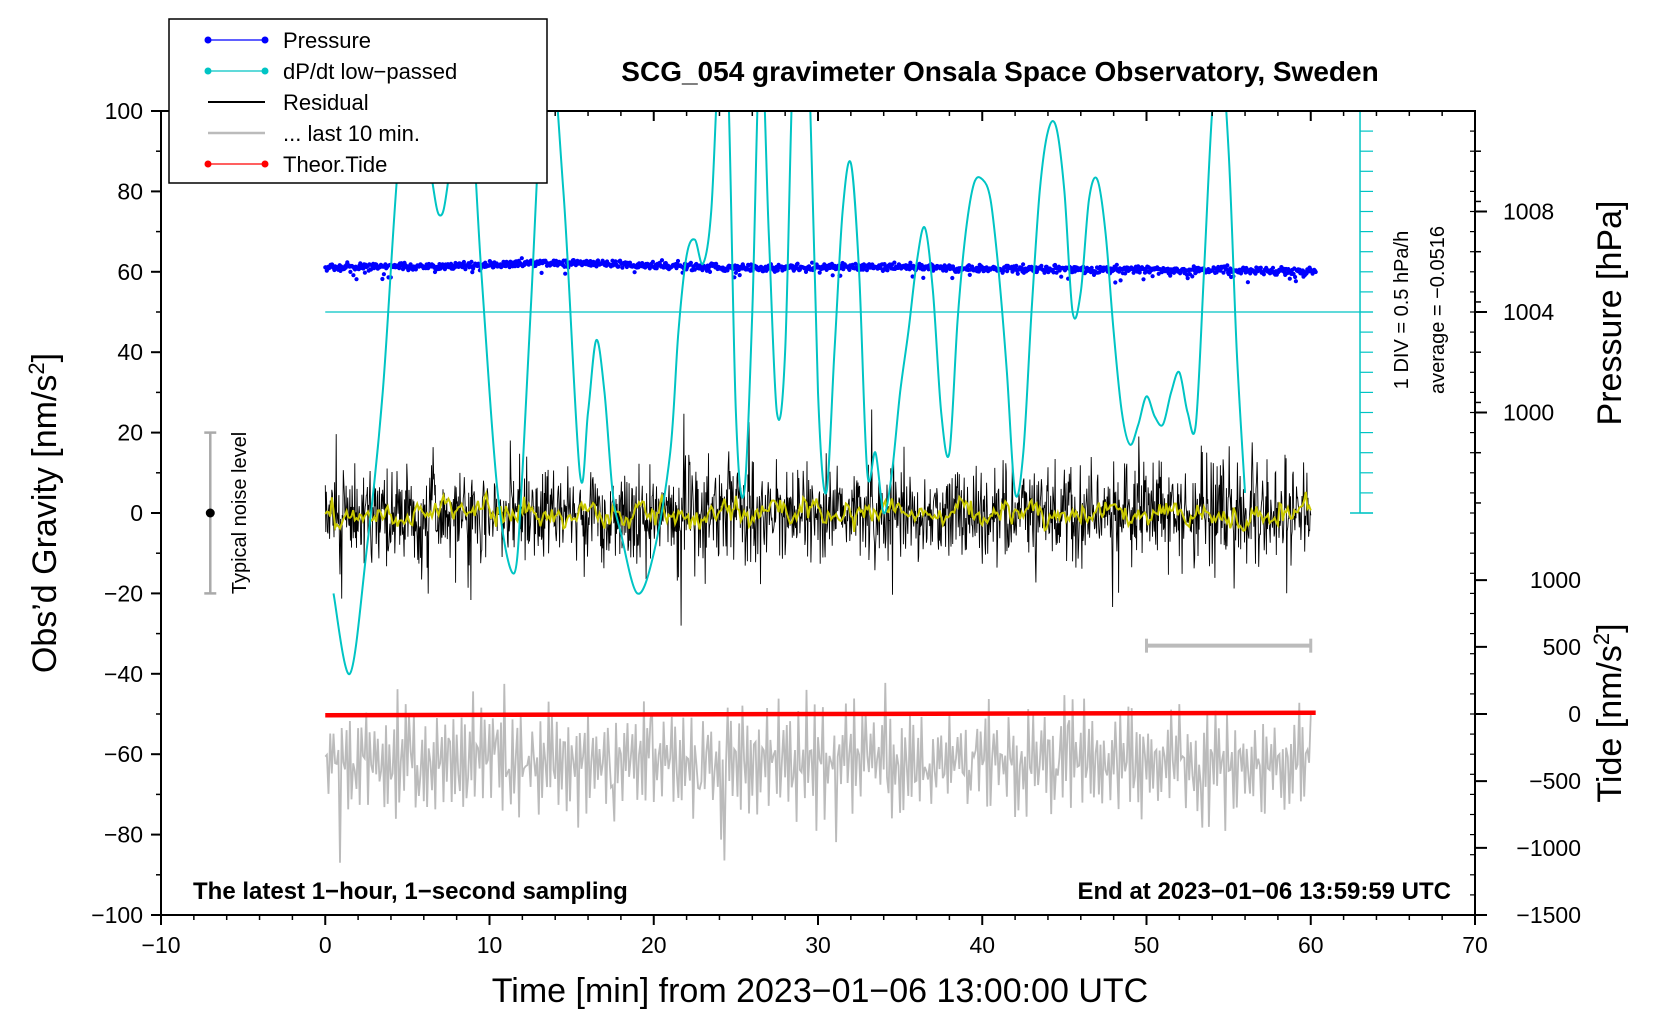 The image size is (1660, 1020). I want to click on legend-label: Residual, so click(326, 102).